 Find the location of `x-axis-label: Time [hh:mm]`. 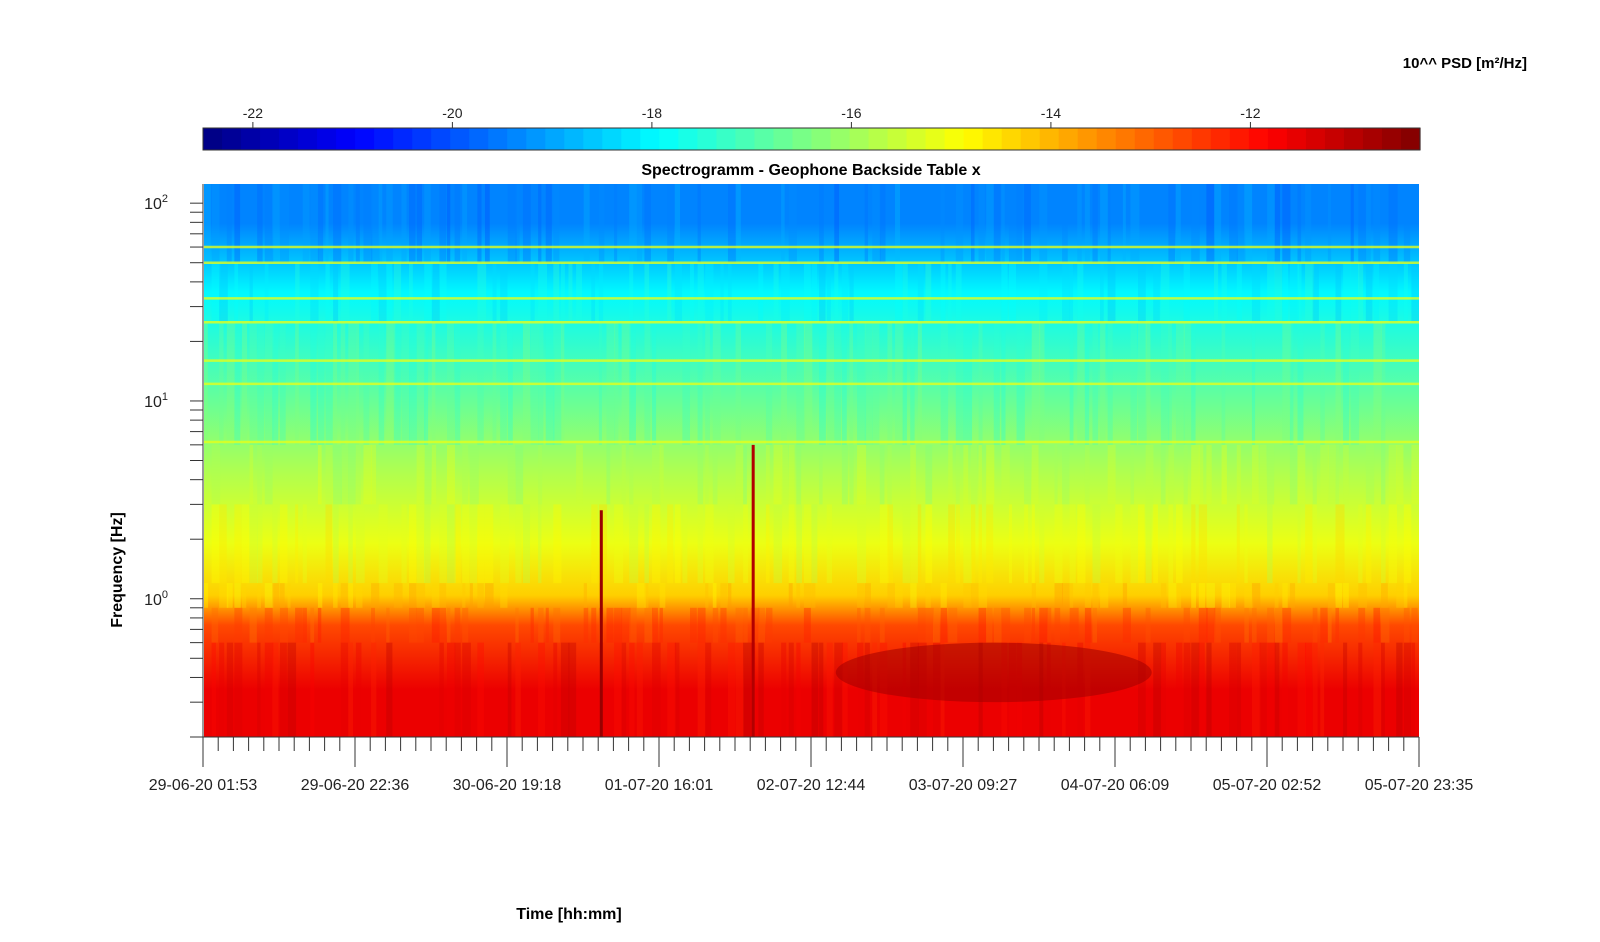

x-axis-label: Time [hh:mm] is located at coordinates (568, 914).